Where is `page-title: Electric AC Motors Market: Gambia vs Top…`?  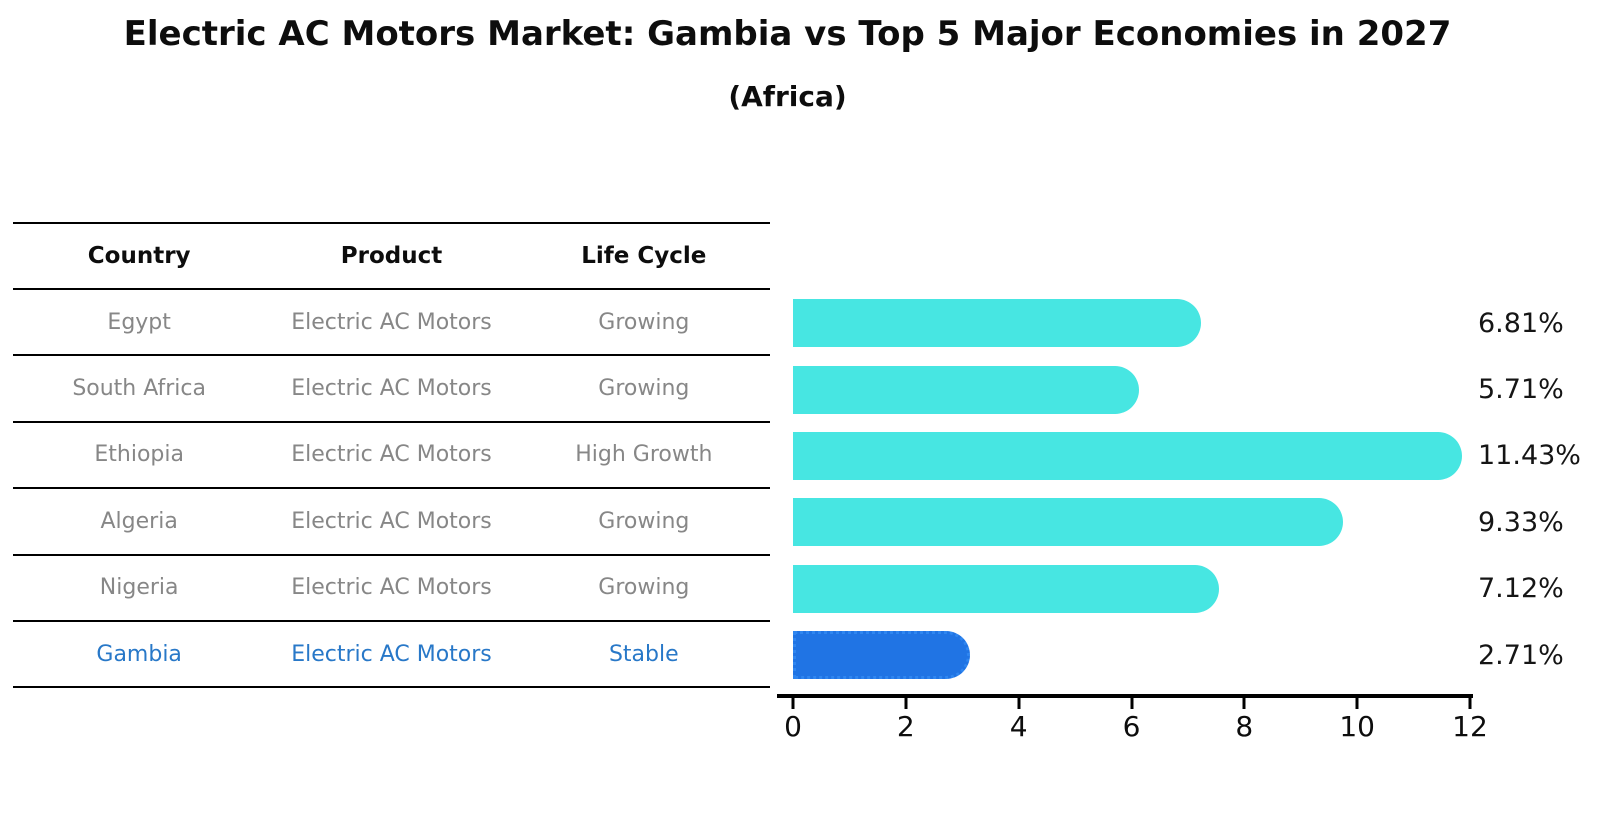
page-title: Electric AC Motors Market: Gambia vs Top… is located at coordinates (787, 34).